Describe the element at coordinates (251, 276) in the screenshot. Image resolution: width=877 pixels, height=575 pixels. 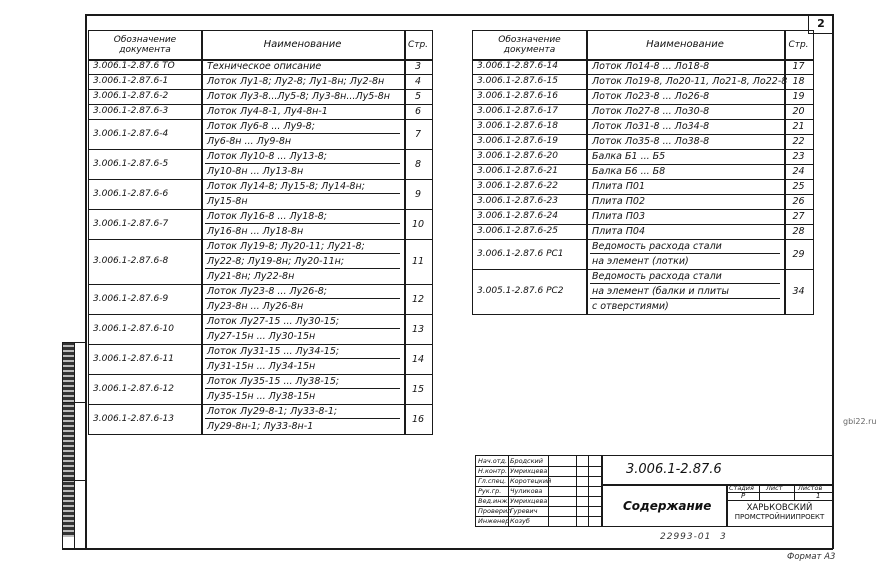
I see `row-name-line: Лу21-8н; Лу22-8н` at that location.